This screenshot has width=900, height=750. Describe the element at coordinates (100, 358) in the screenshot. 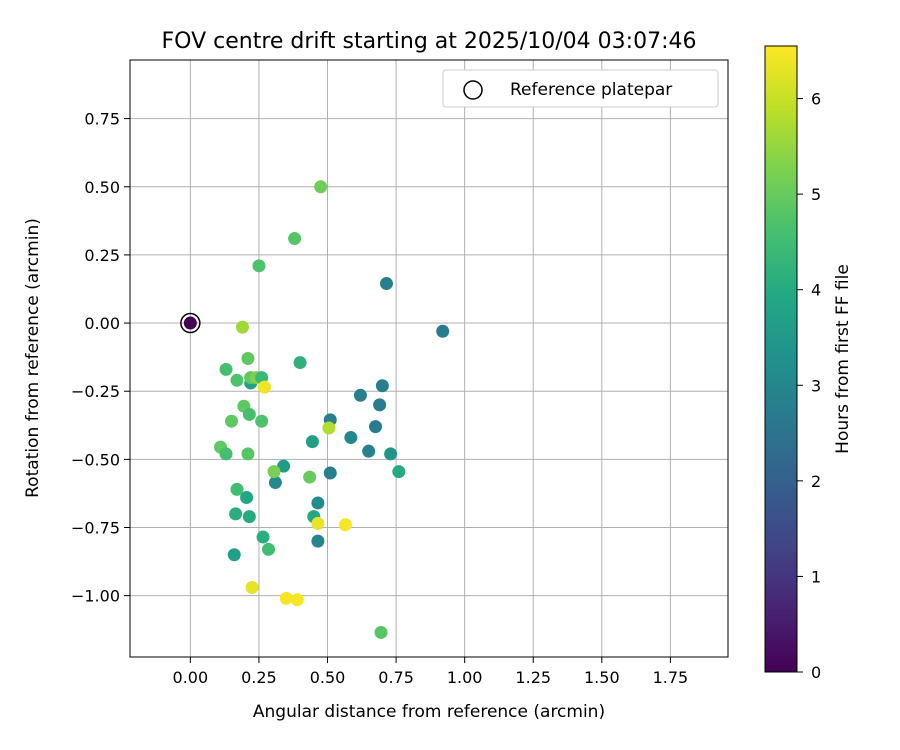

I see `y-axis-ticks: −1.00 −0.75 −0.50 −0.25 0.00 0.25 0.50 0.75` at that location.